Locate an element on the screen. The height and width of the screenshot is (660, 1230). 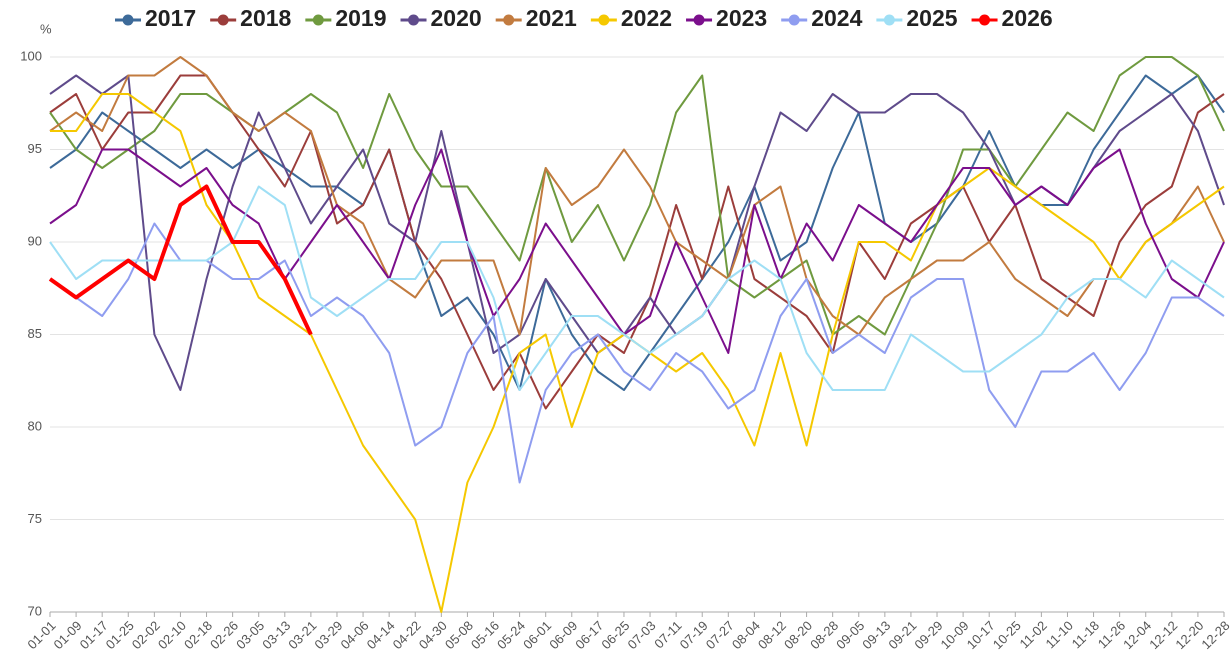
y-tick-label: 75 is located at coordinates (35, 518).